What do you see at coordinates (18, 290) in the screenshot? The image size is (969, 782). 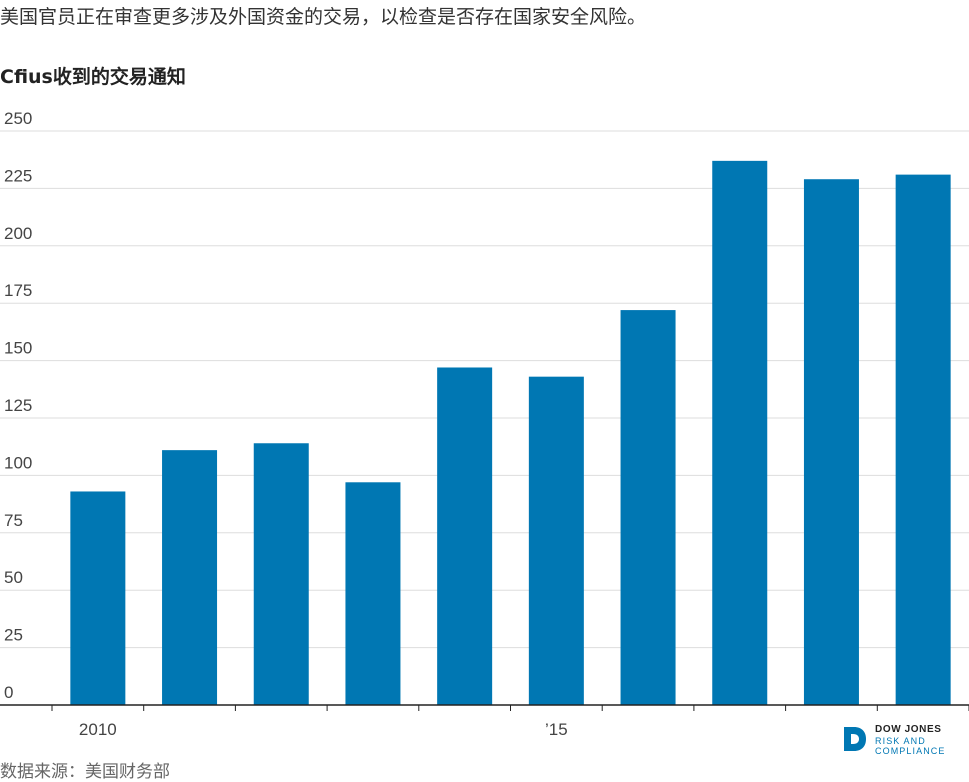 I see `y-tick-label: 175` at bounding box center [18, 290].